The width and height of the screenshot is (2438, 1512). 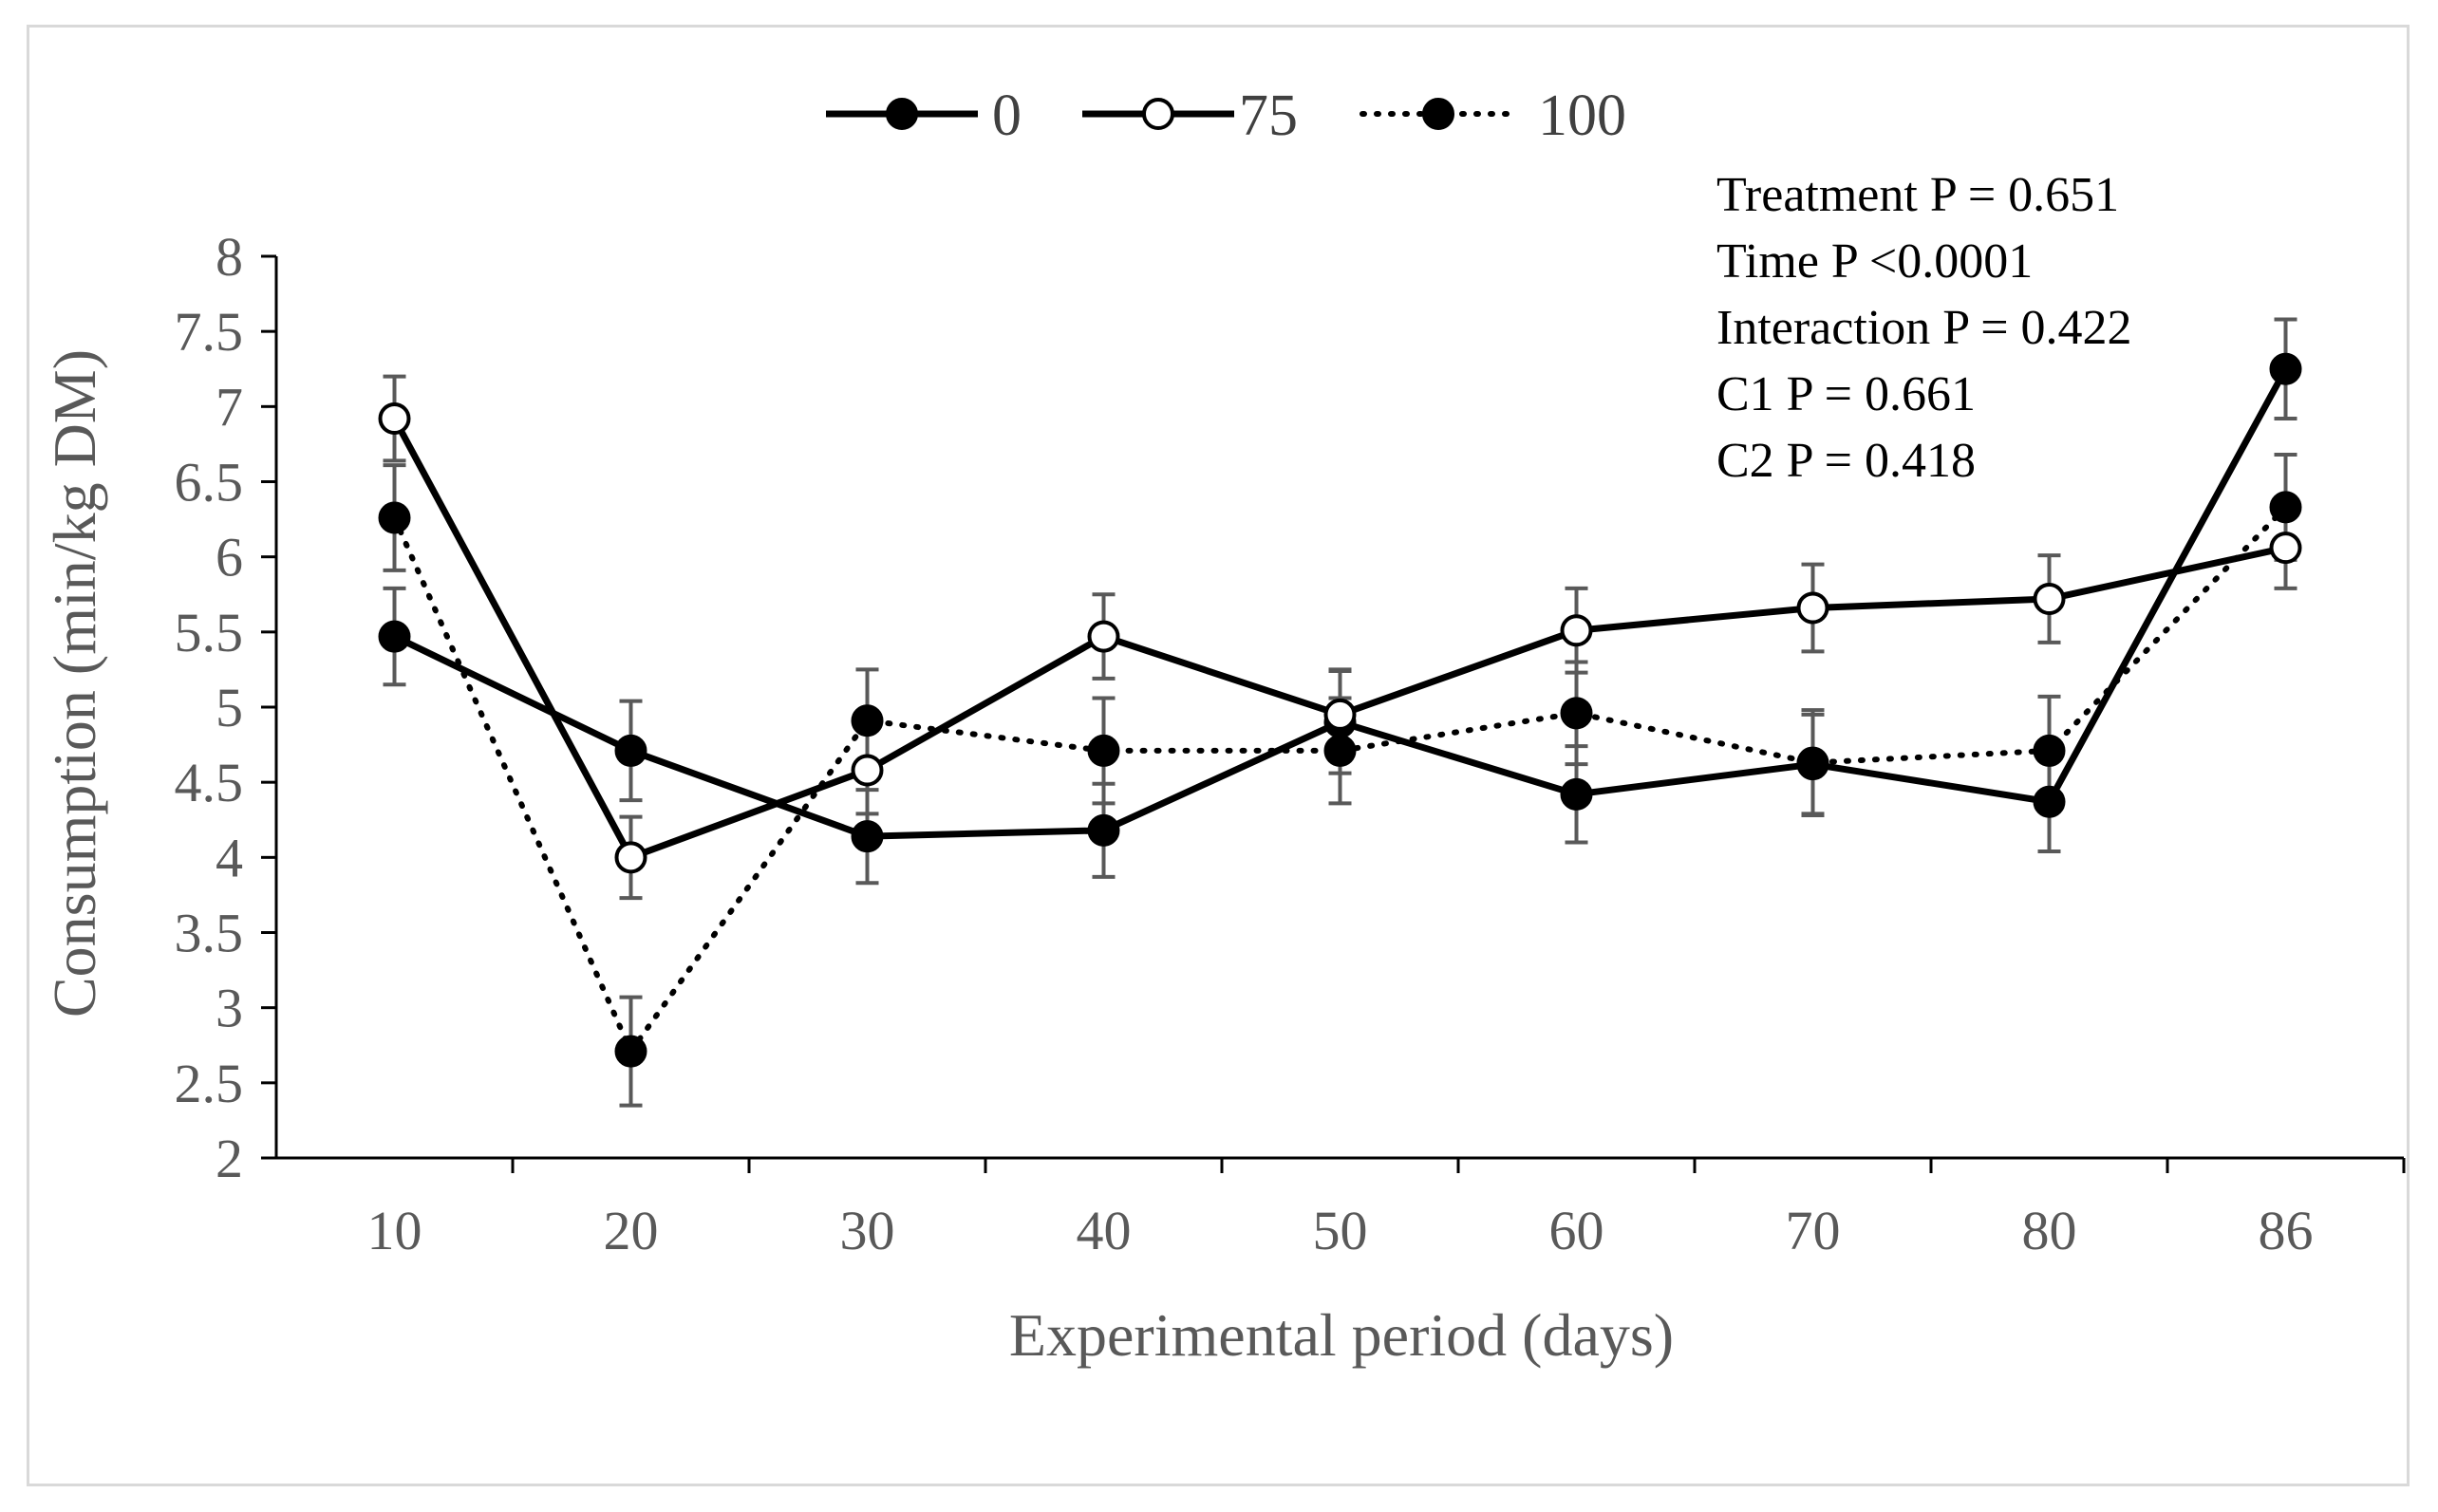 I want to click on y-tick-label: 4.5, so click(x=210, y=782).